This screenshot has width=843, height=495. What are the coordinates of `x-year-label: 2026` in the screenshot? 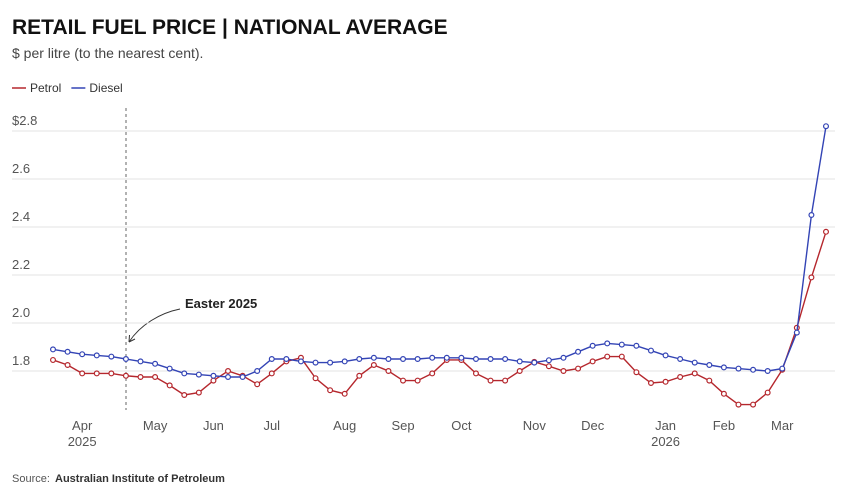 It's located at (665, 441).